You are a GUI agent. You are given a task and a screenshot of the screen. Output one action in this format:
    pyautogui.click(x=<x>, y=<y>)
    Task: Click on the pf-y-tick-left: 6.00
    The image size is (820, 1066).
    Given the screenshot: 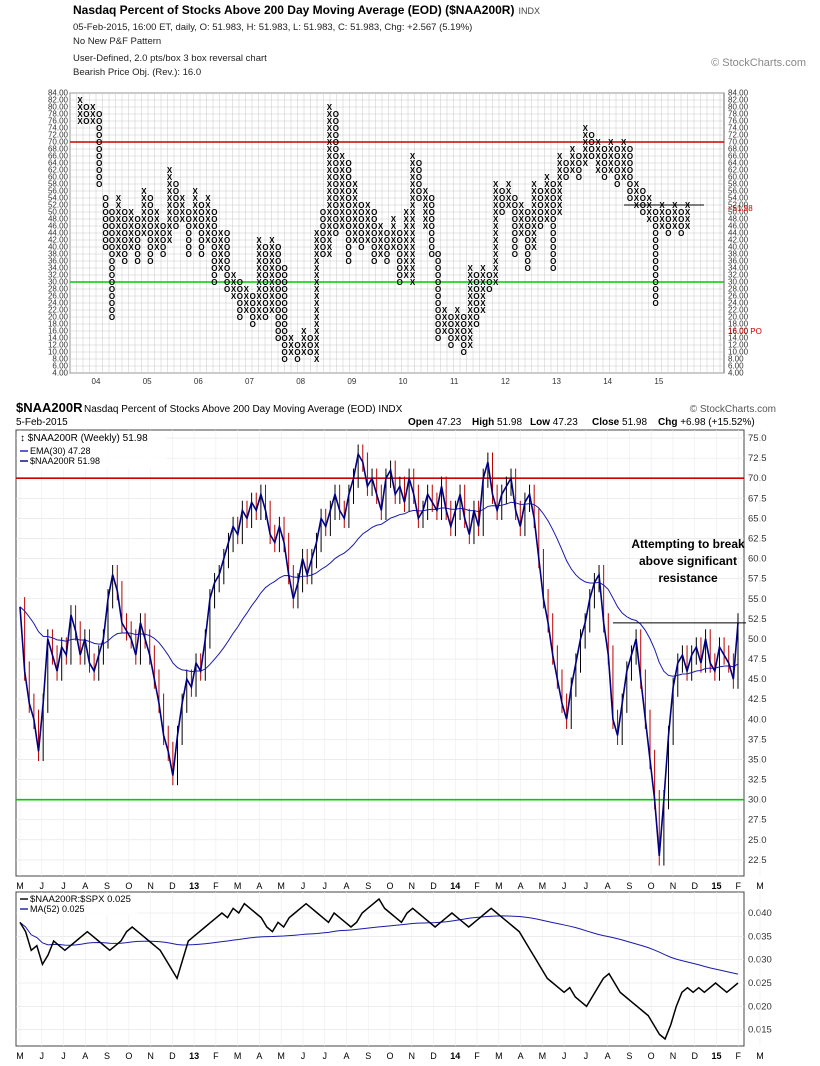 What is the action you would take?
    pyautogui.click(x=60, y=366)
    